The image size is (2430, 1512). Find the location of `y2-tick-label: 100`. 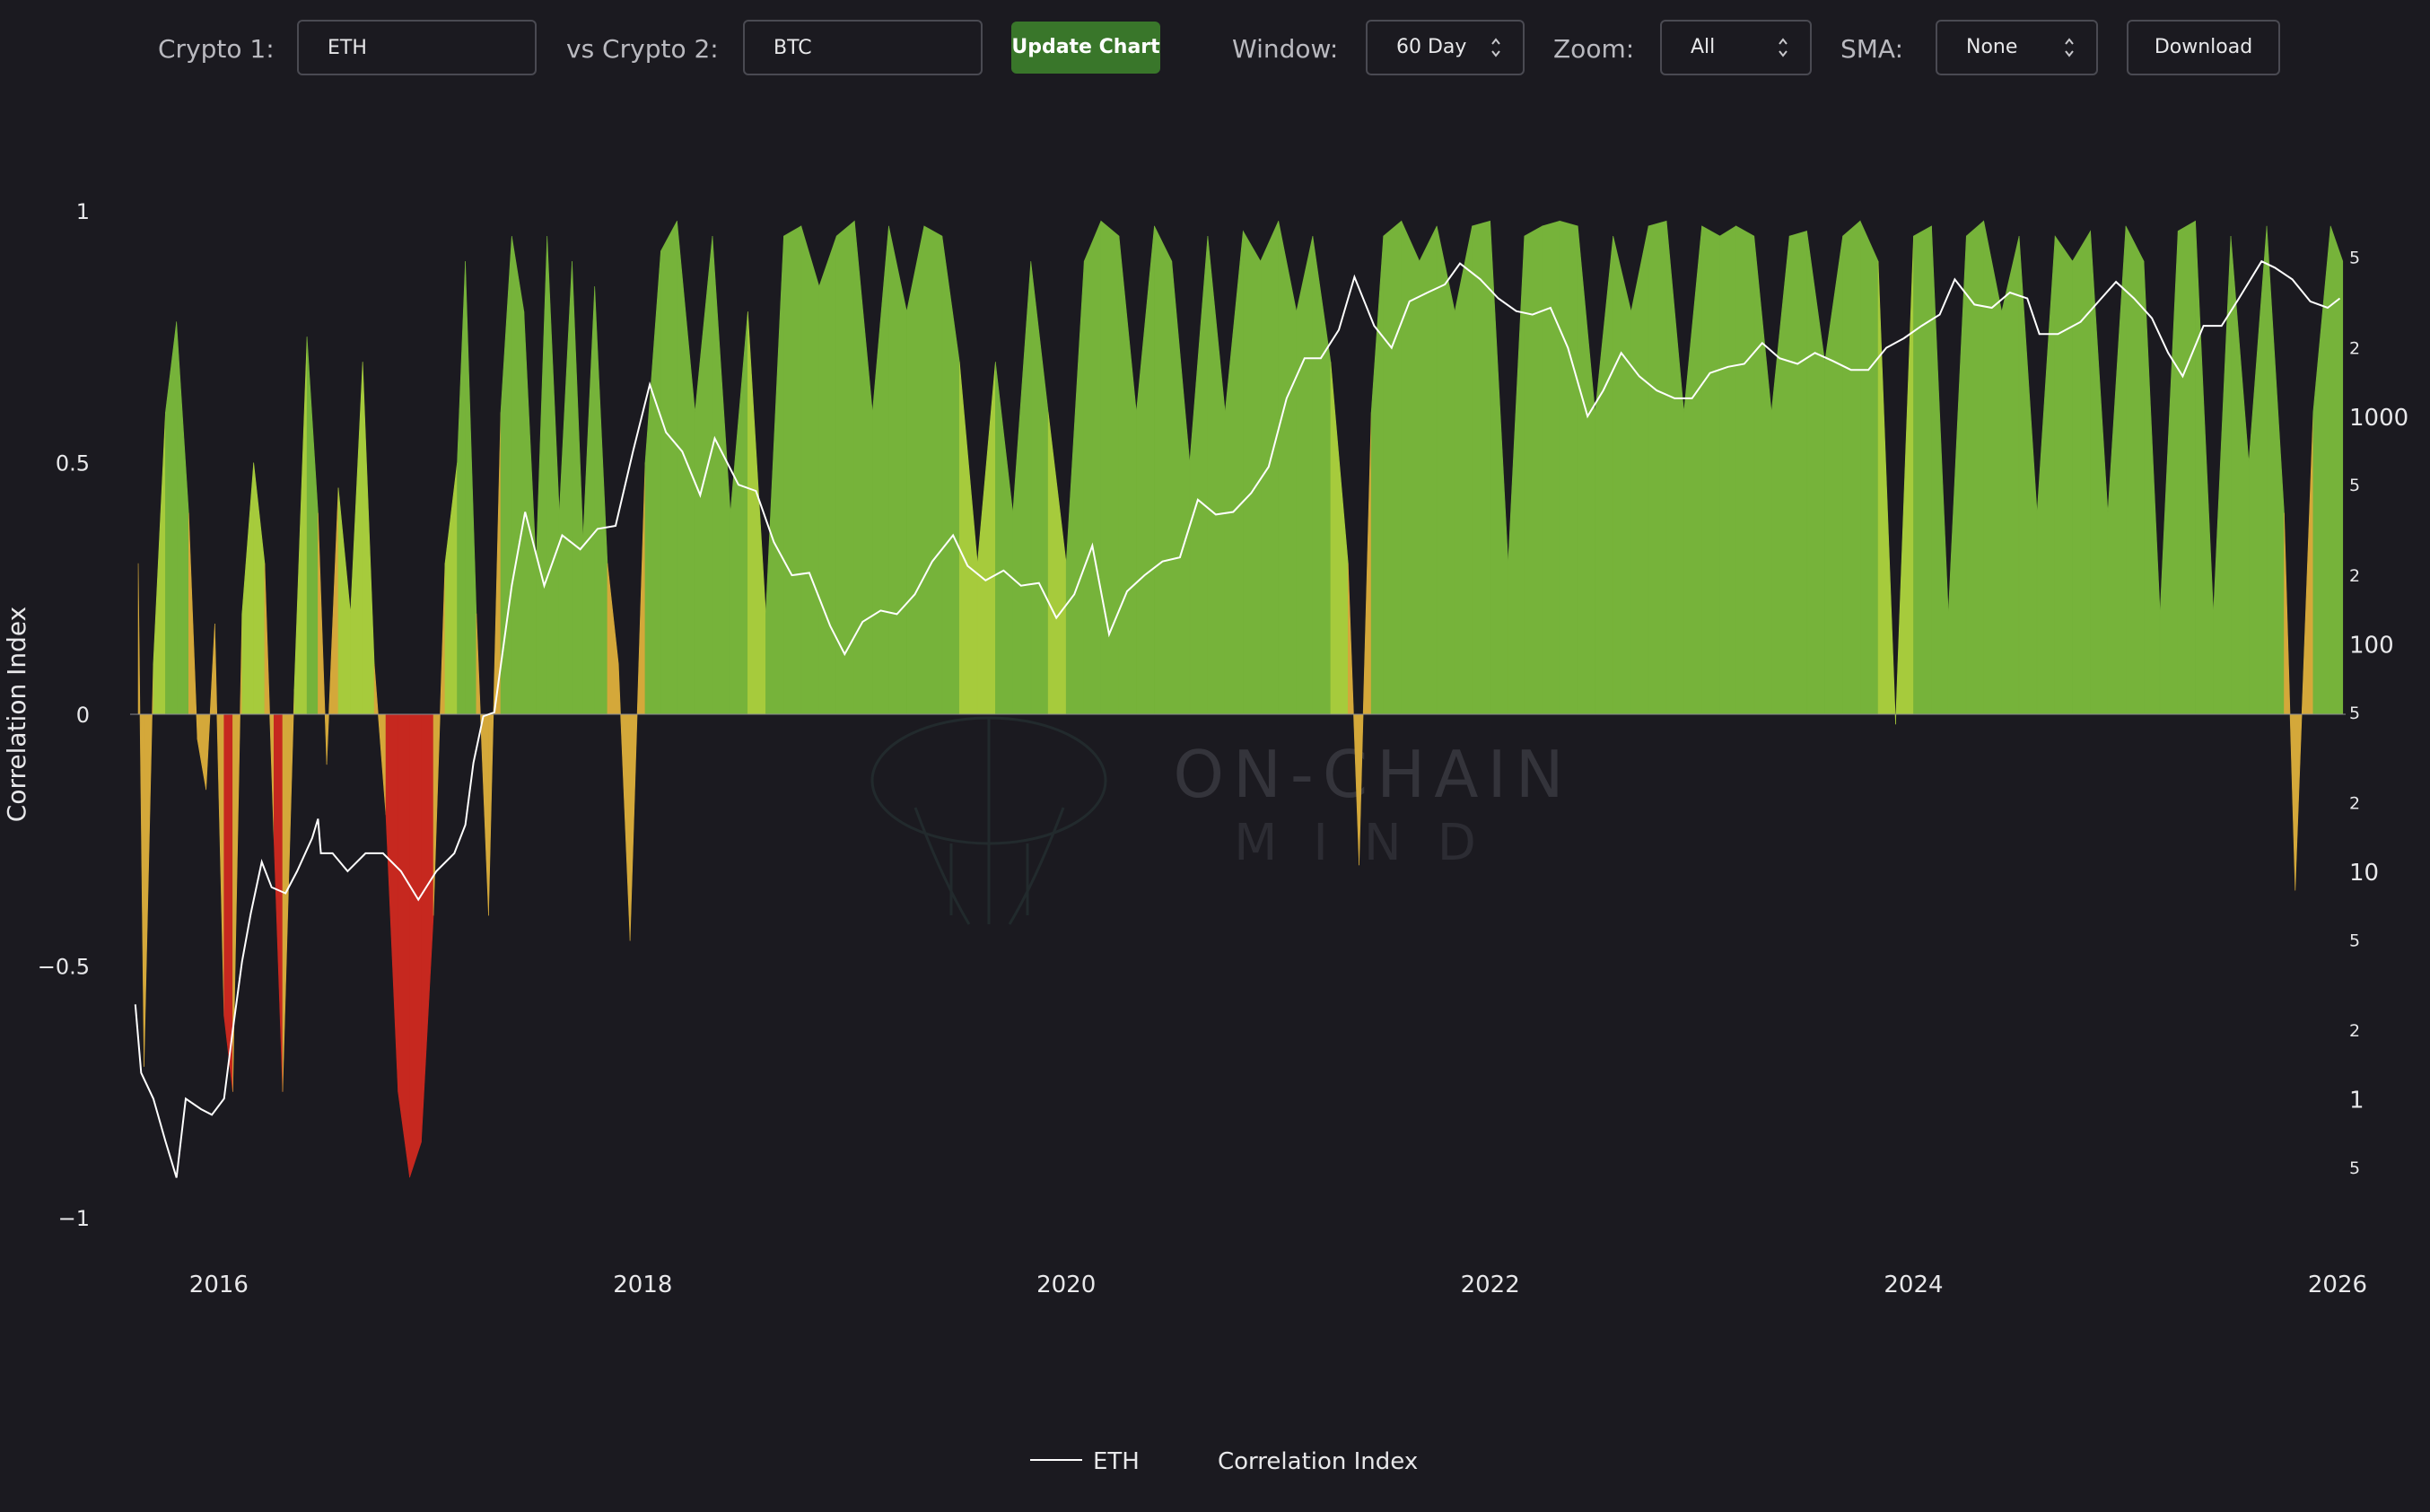

y2-tick-label: 100 is located at coordinates (2371, 645).